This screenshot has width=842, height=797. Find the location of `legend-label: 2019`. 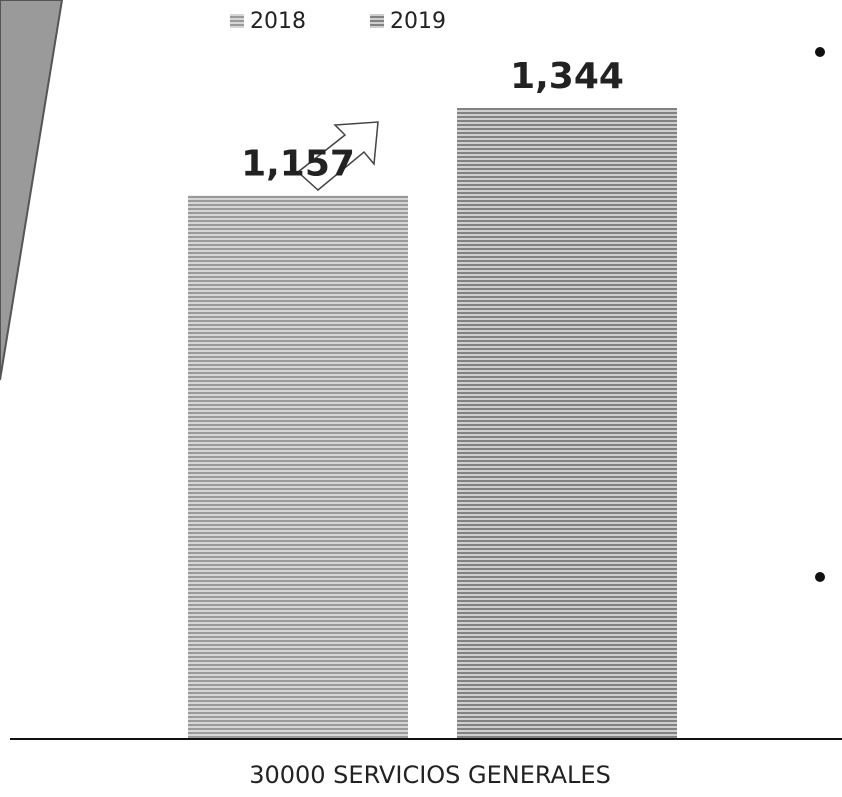

legend-label: 2019 is located at coordinates (418, 21).